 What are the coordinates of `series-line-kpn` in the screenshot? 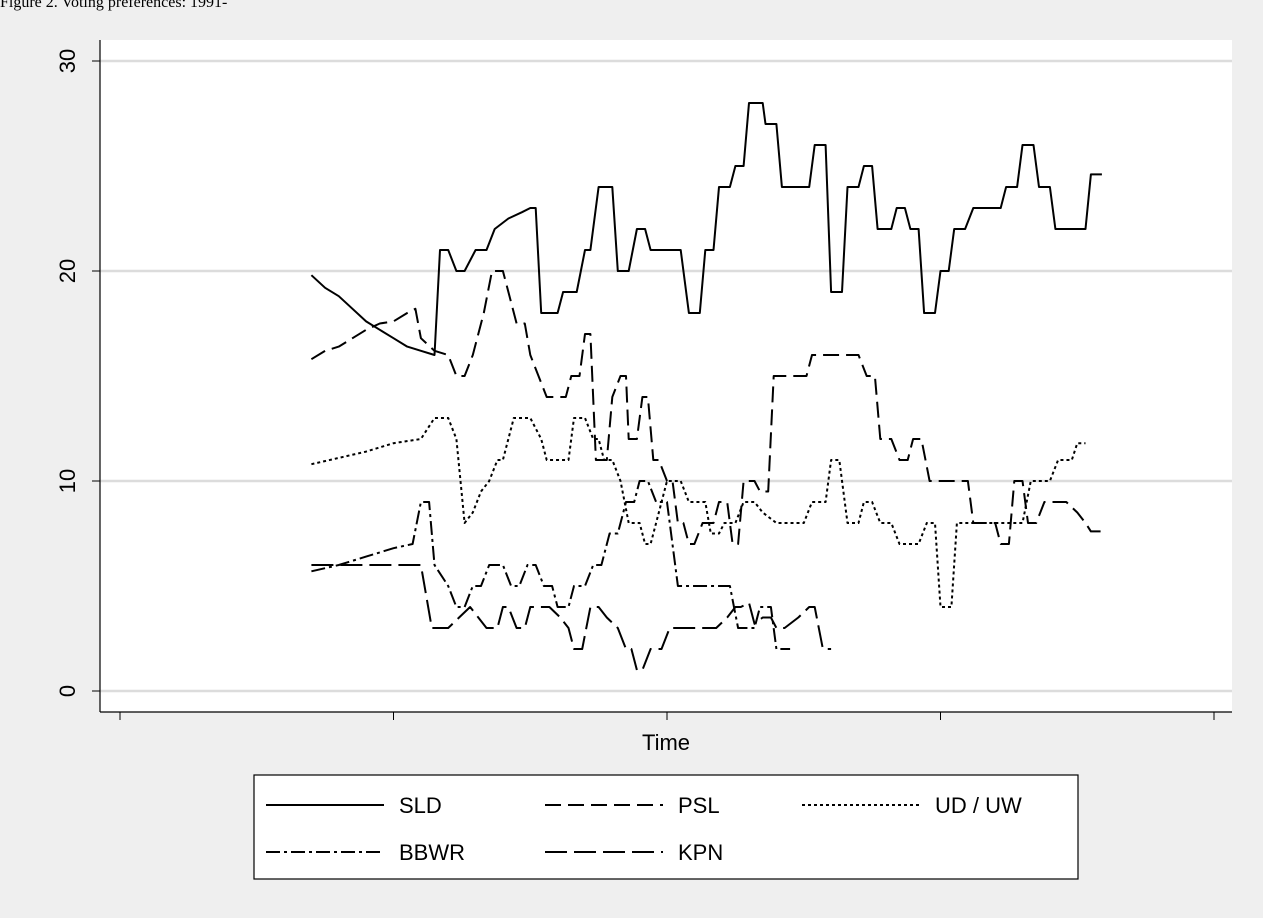 It's located at (571, 617).